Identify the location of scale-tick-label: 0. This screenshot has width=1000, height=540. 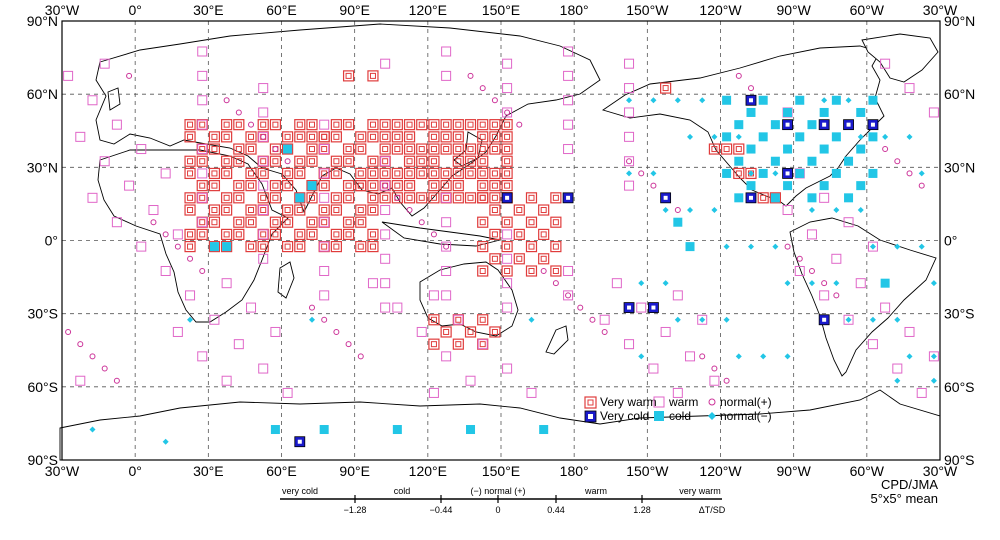
(497, 510).